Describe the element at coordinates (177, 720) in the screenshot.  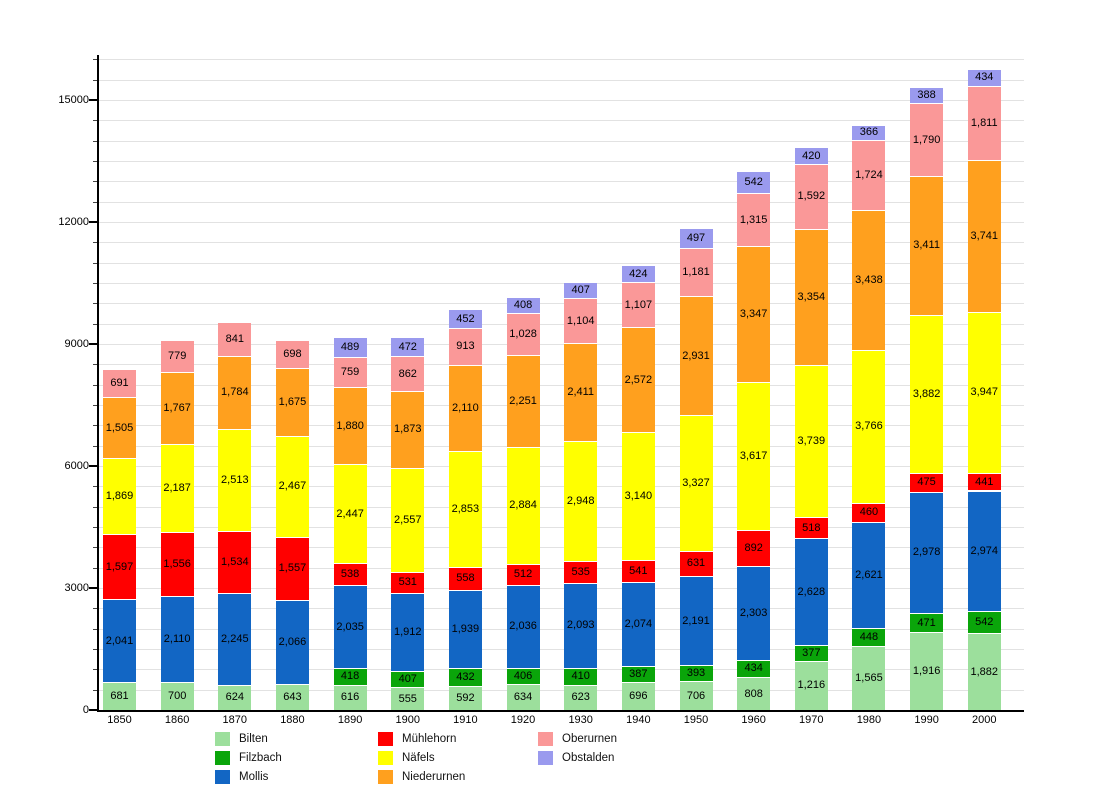
I see `x-axis-label-1860: 1860` at that location.